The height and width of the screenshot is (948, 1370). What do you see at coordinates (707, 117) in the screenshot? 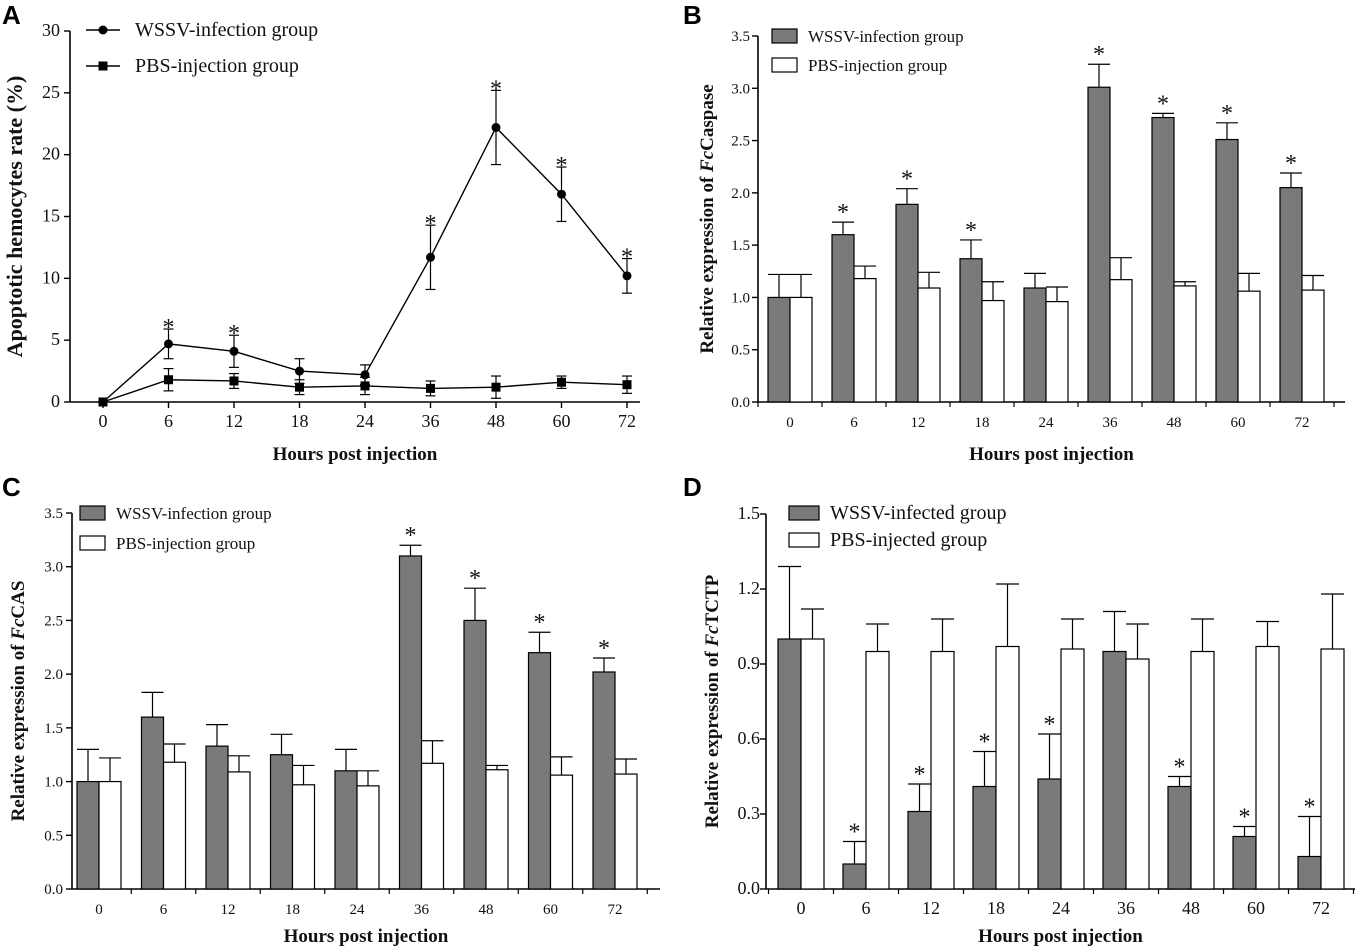
I see `y-axis-label-gene: Caspase` at bounding box center [707, 117].